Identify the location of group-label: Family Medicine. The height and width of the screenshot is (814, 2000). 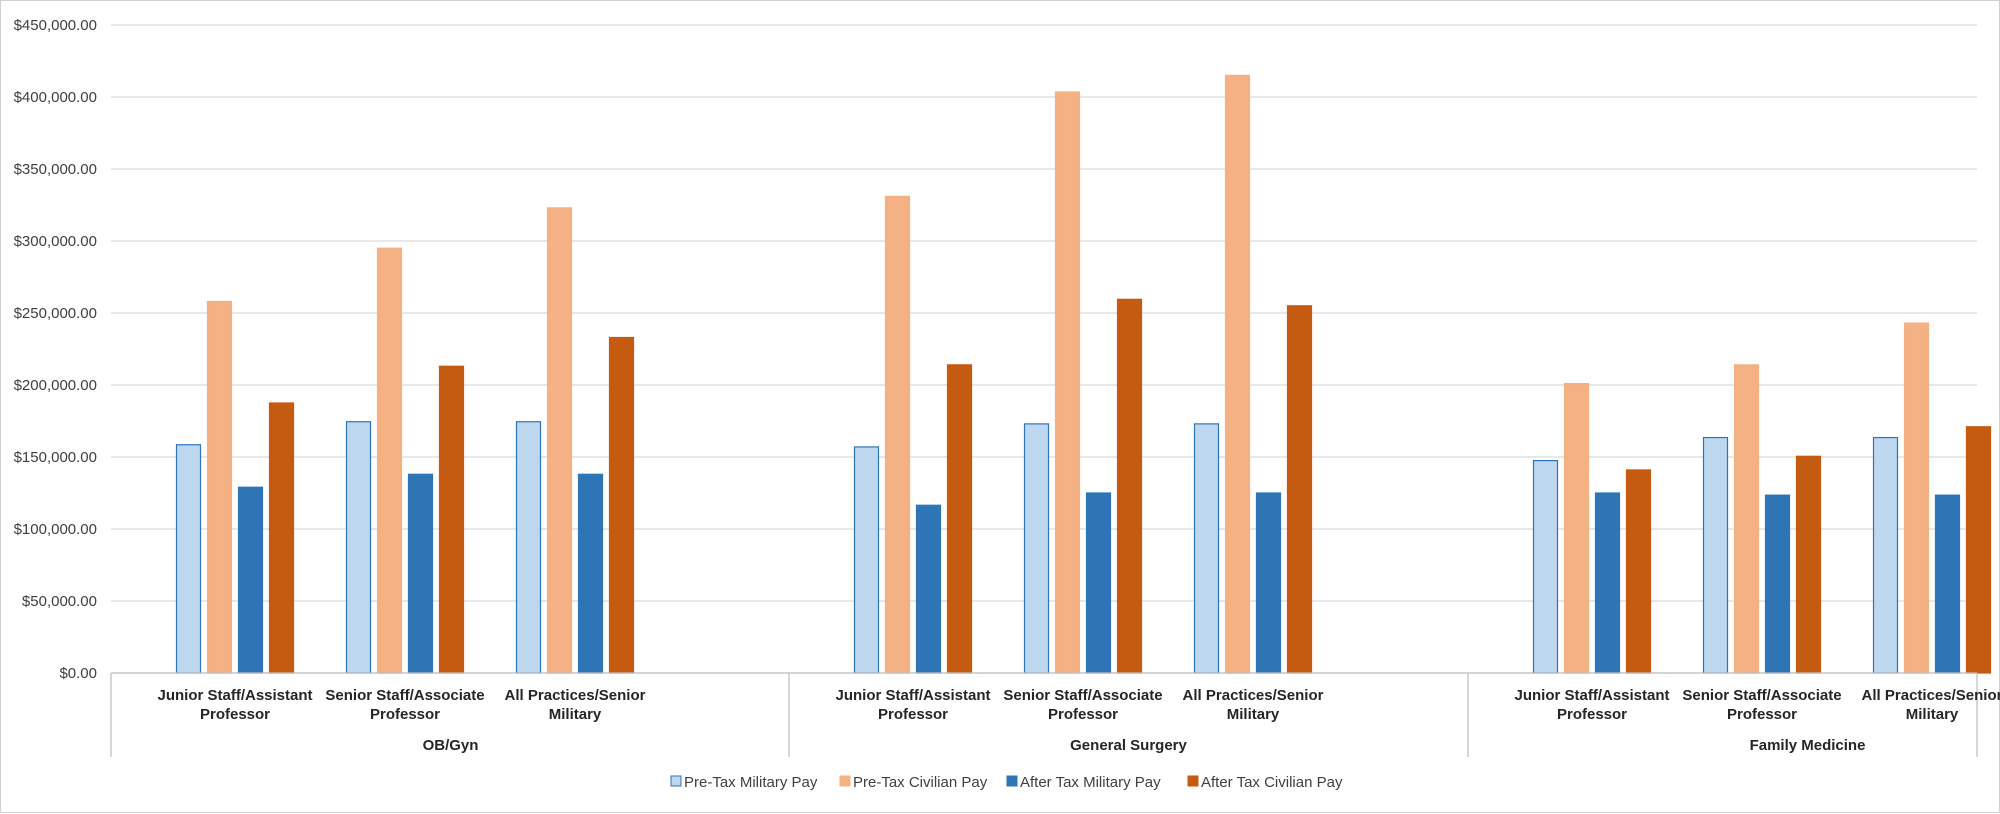
(1808, 745).